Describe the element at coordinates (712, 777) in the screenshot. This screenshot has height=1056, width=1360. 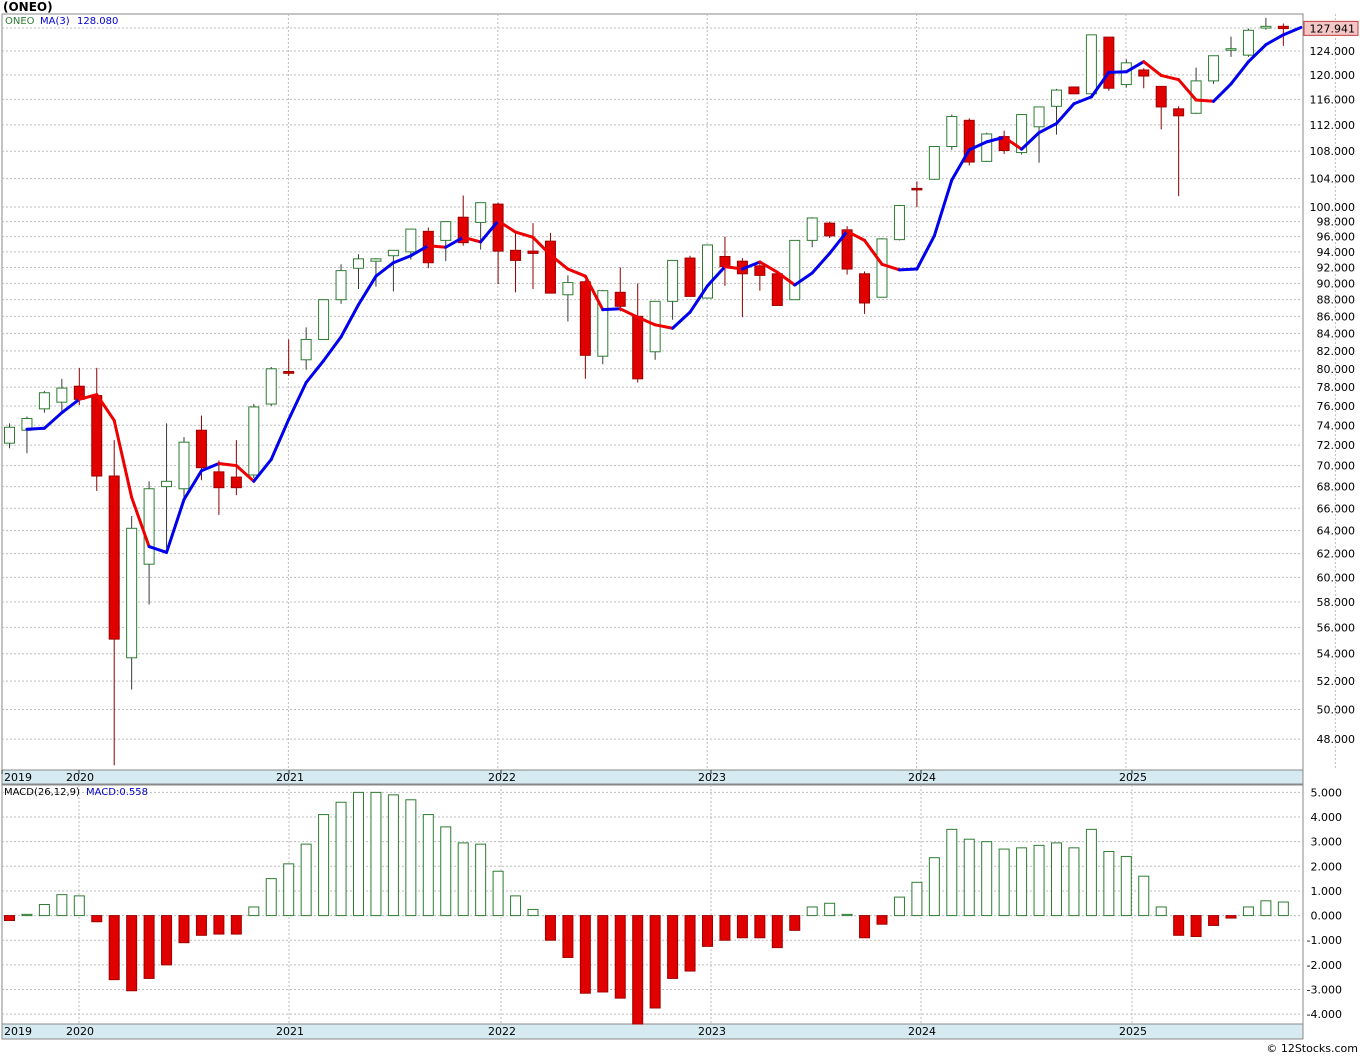
I see `price-x-tick-label: 2023` at that location.